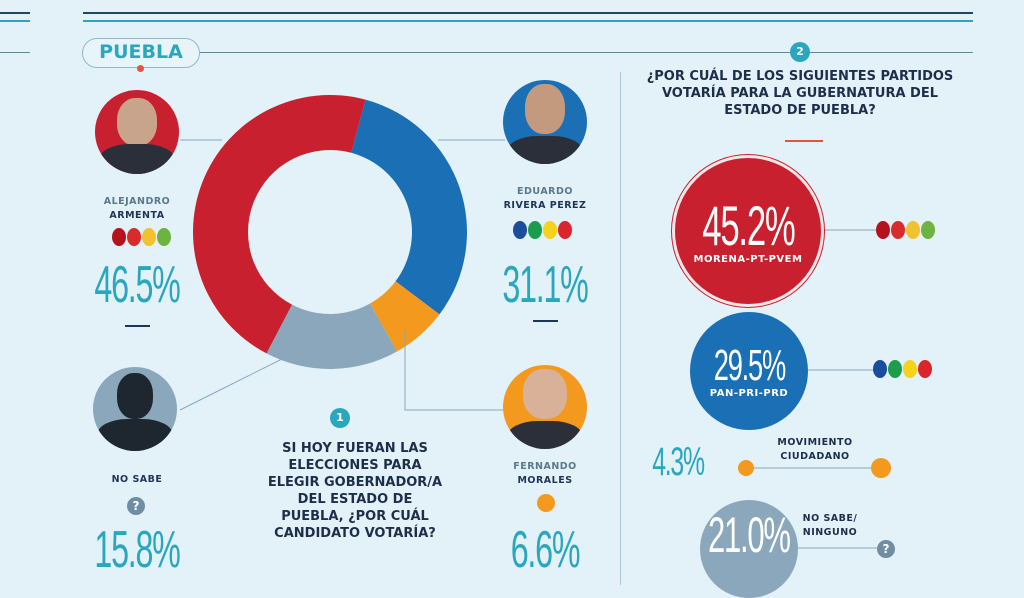 This screenshot has width=1024, height=598. Describe the element at coordinates (749, 393) in the screenshot. I see `party-label: PAN-PRI-PRD` at that location.